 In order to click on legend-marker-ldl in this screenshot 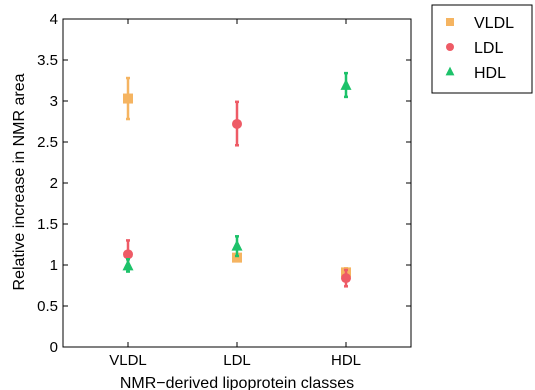, I will do `click(450, 47)`.